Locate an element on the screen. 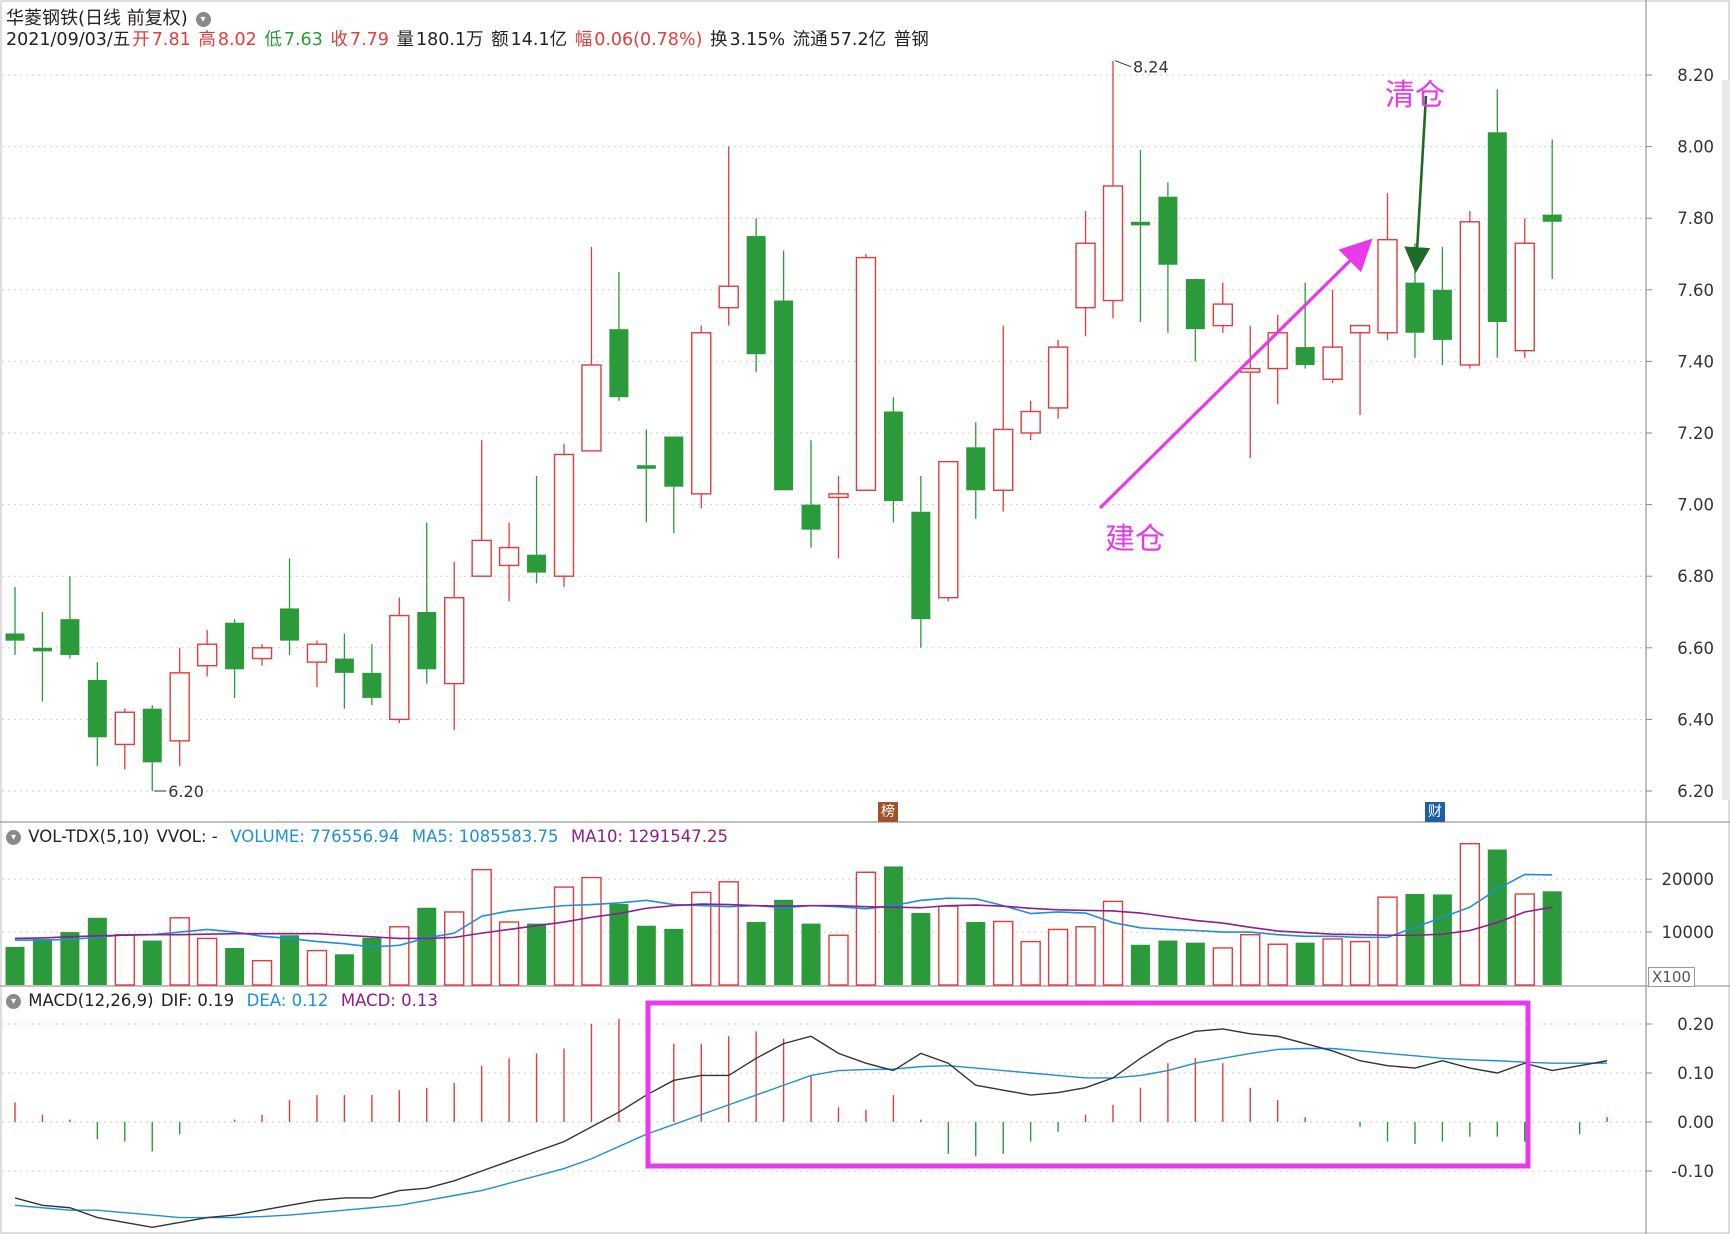 The height and width of the screenshot is (1234, 1730). amount-label: 额 is located at coordinates (500, 40).